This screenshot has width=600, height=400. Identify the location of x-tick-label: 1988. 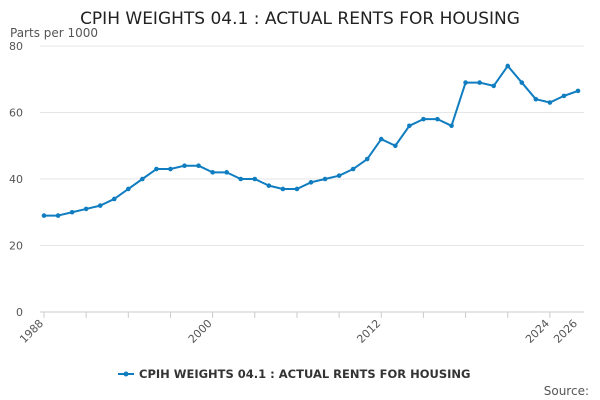
(31, 331).